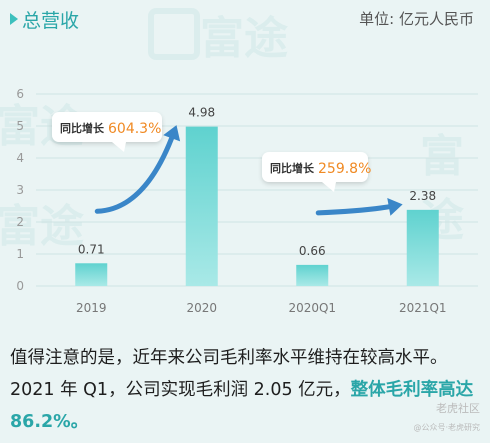  I want to click on unit-label: 单位: 亿元人民币, so click(416, 19).